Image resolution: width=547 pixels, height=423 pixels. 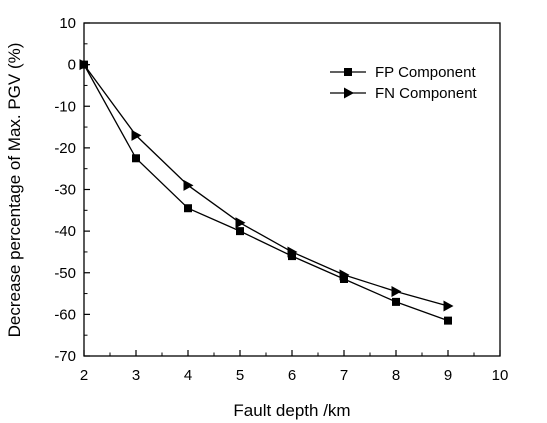 What do you see at coordinates (240, 375) in the screenshot?
I see `x-tick-label: 5` at bounding box center [240, 375].